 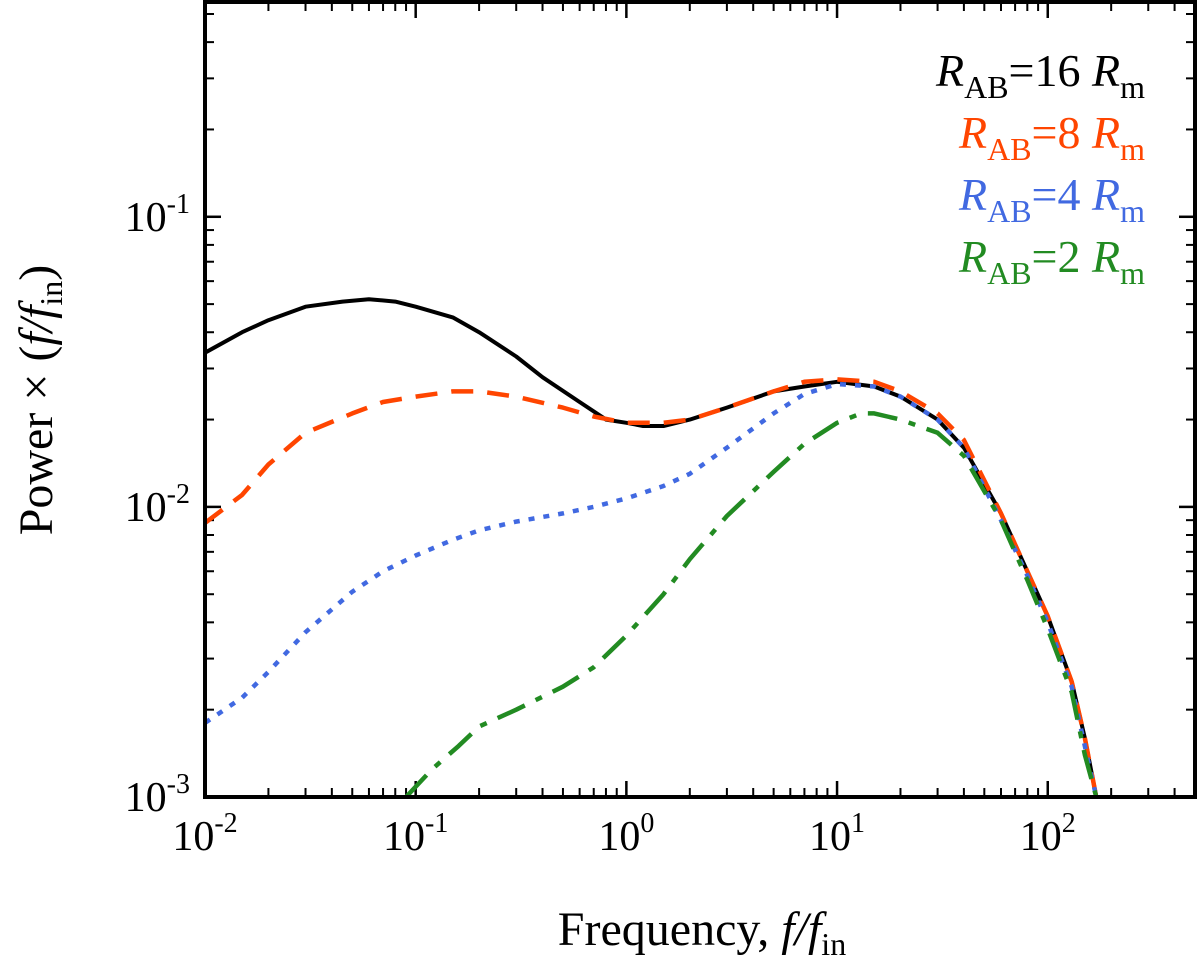 I want to click on legend-entry: RAB=16 Rm, so click(x=1040, y=75).